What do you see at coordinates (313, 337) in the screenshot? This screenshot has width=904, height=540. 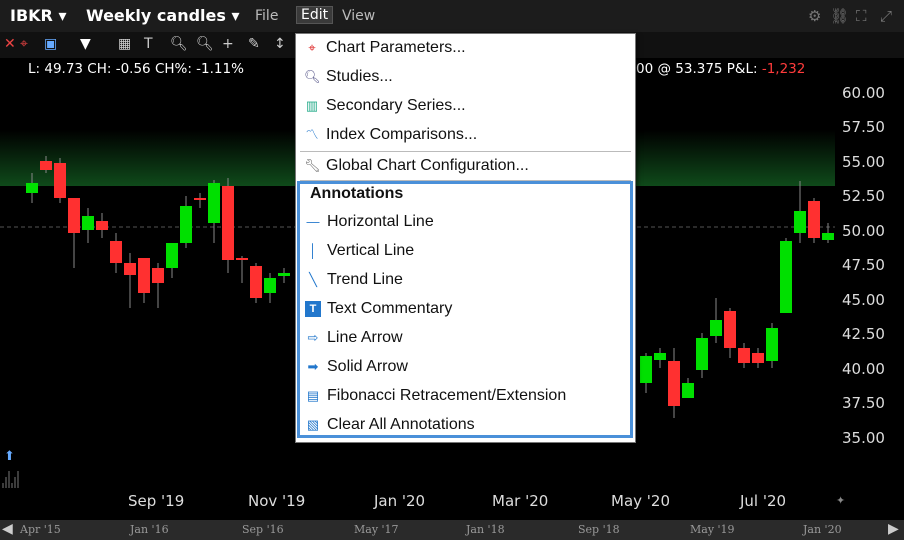 I see `line-arrow-icon: ⇨` at bounding box center [313, 337].